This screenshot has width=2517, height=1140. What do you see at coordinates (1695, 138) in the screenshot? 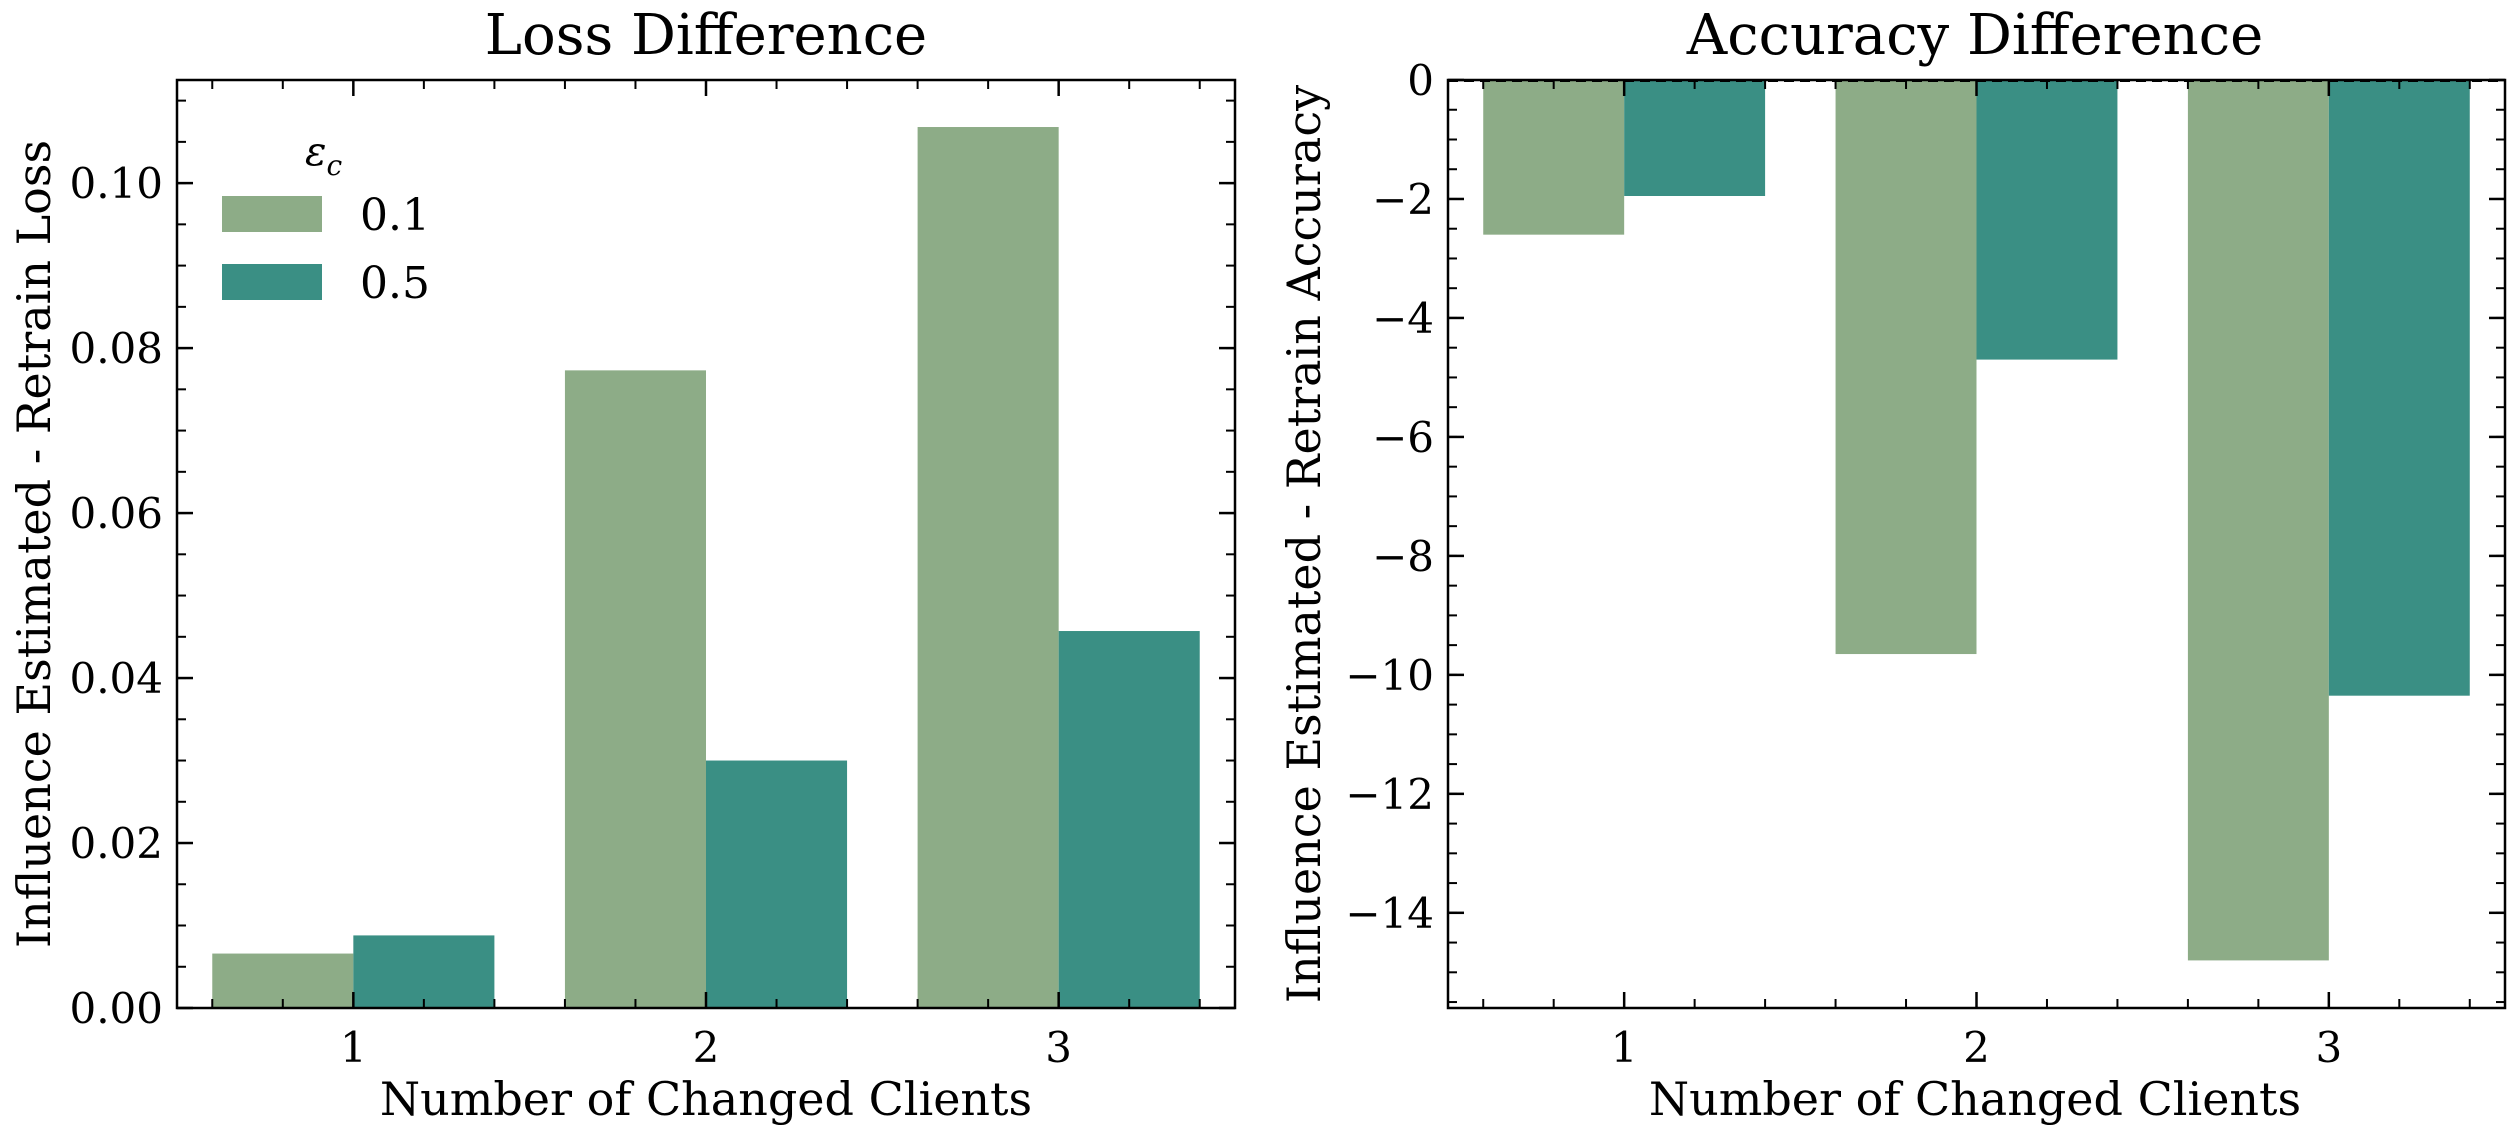
I see `accuracy-bar-1-0.5` at bounding box center [1695, 138].